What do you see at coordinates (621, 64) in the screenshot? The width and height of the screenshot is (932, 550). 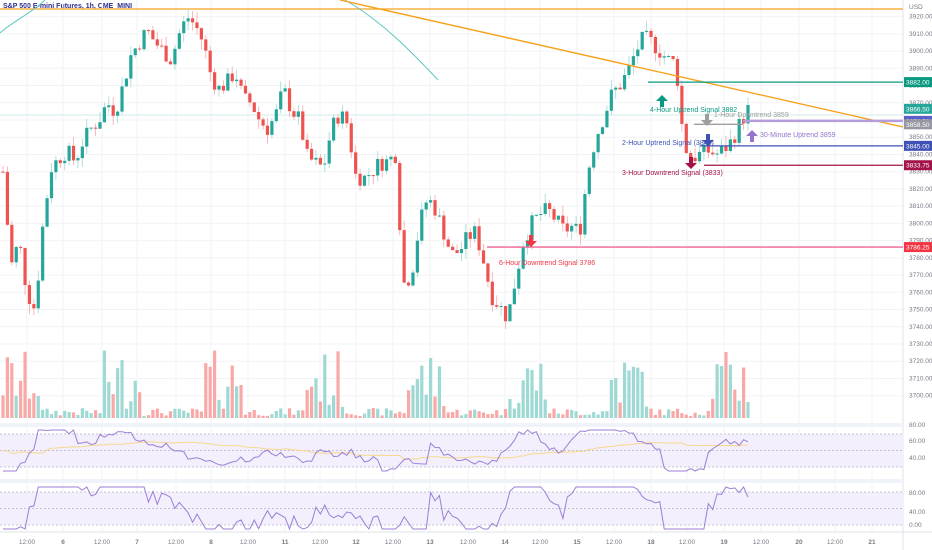 I see `downtrend-line` at bounding box center [621, 64].